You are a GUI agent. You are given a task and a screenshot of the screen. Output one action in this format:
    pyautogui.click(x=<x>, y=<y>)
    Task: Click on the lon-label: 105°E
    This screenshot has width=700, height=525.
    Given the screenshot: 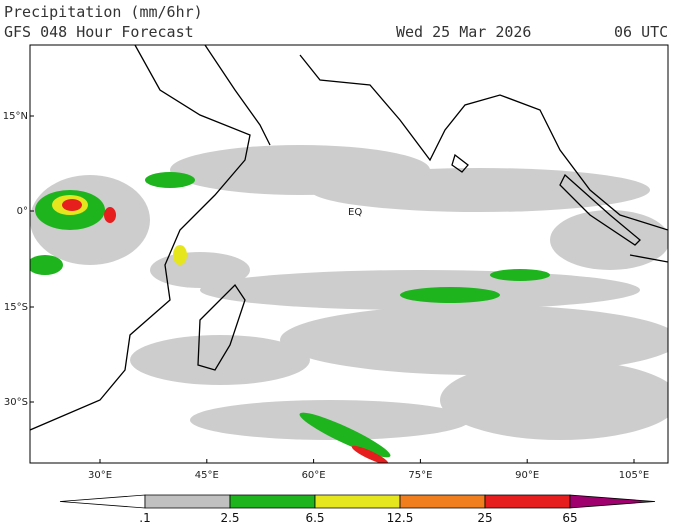 What is the action you would take?
    pyautogui.click(x=634, y=475)
    